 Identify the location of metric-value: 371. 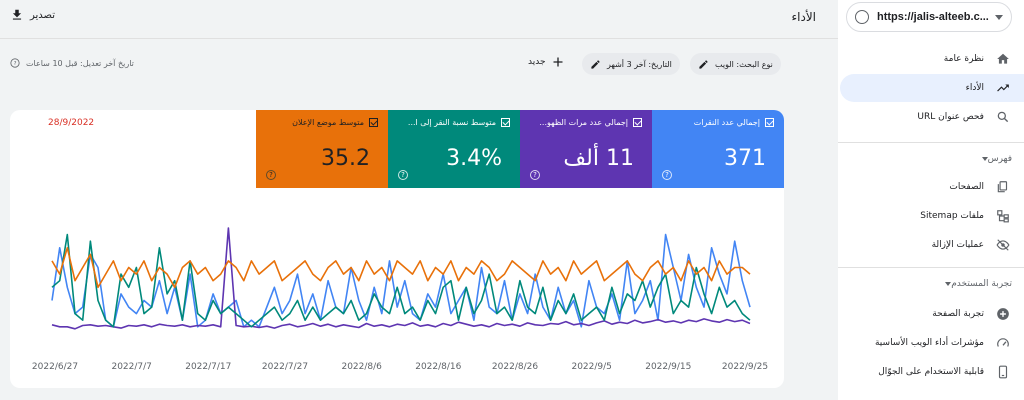
(745, 158).